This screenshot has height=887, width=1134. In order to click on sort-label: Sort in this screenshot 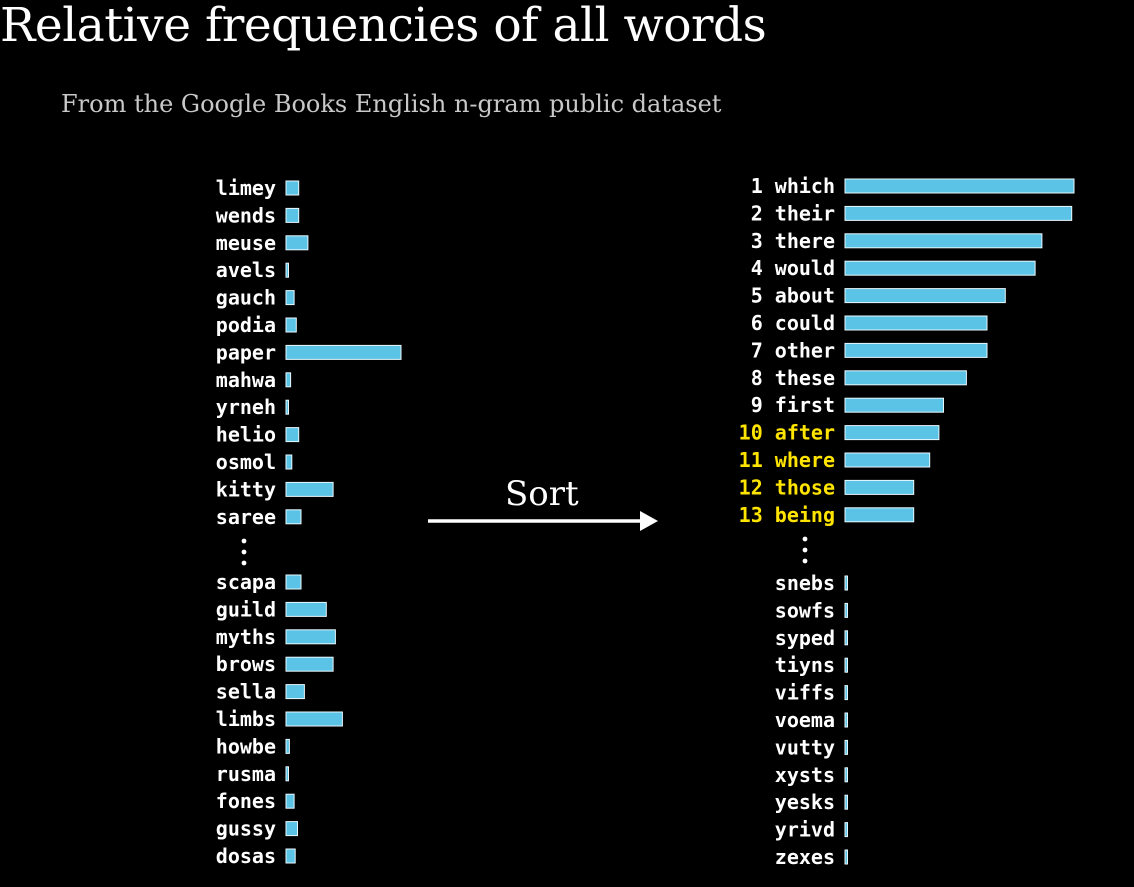, I will do `click(542, 494)`.